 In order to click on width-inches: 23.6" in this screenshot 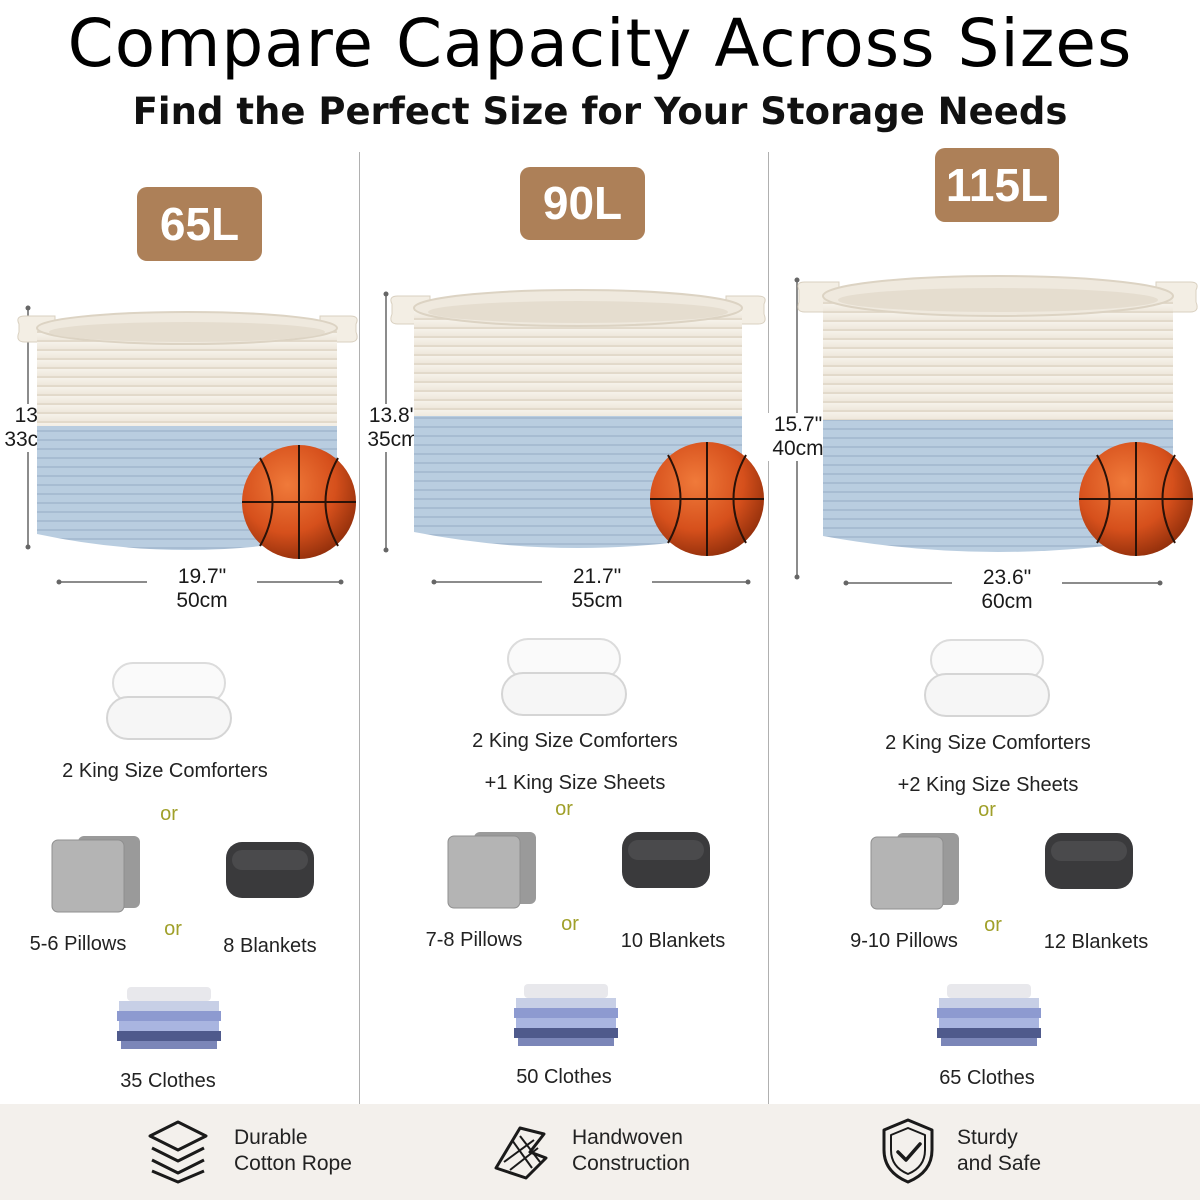, I will do `click(1007, 577)`.